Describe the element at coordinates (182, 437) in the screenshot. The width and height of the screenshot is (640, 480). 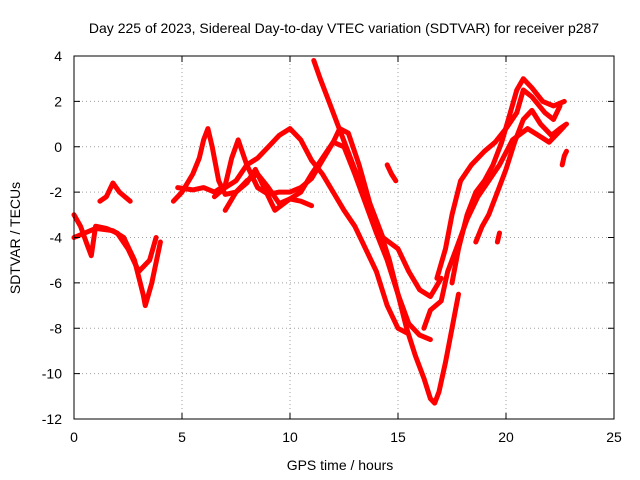
I see `x-tick-label: 5` at that location.